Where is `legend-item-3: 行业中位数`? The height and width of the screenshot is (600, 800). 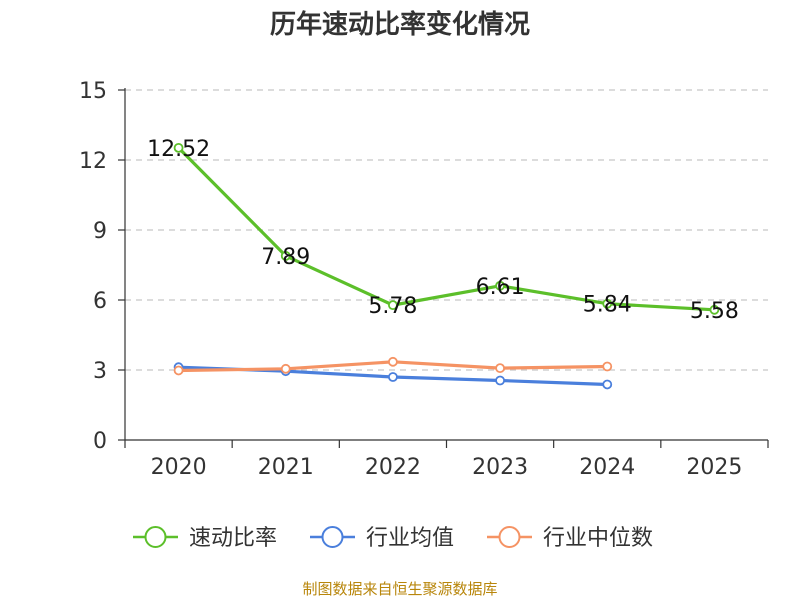 legend-item-3: 行业中位数 is located at coordinates (570, 538).